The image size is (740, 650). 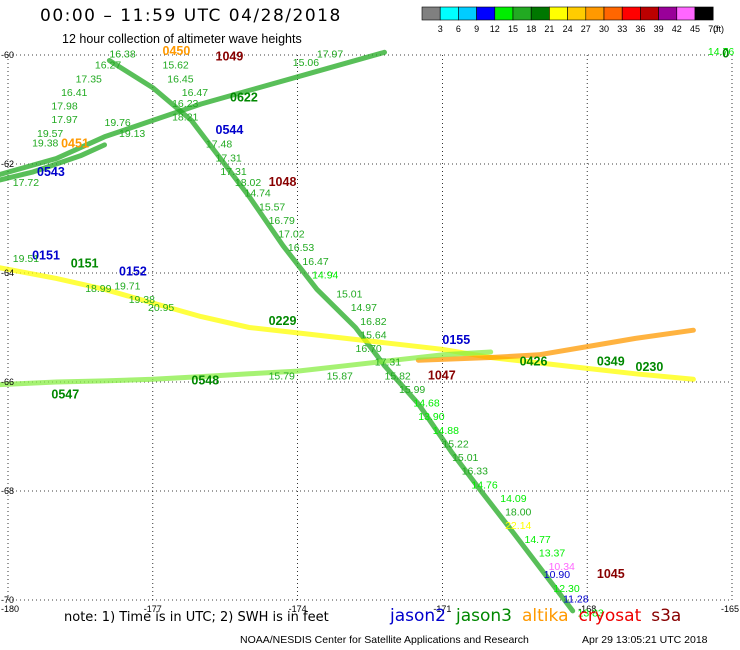 I want to click on wave-height-label: 18.02, so click(x=248, y=183).